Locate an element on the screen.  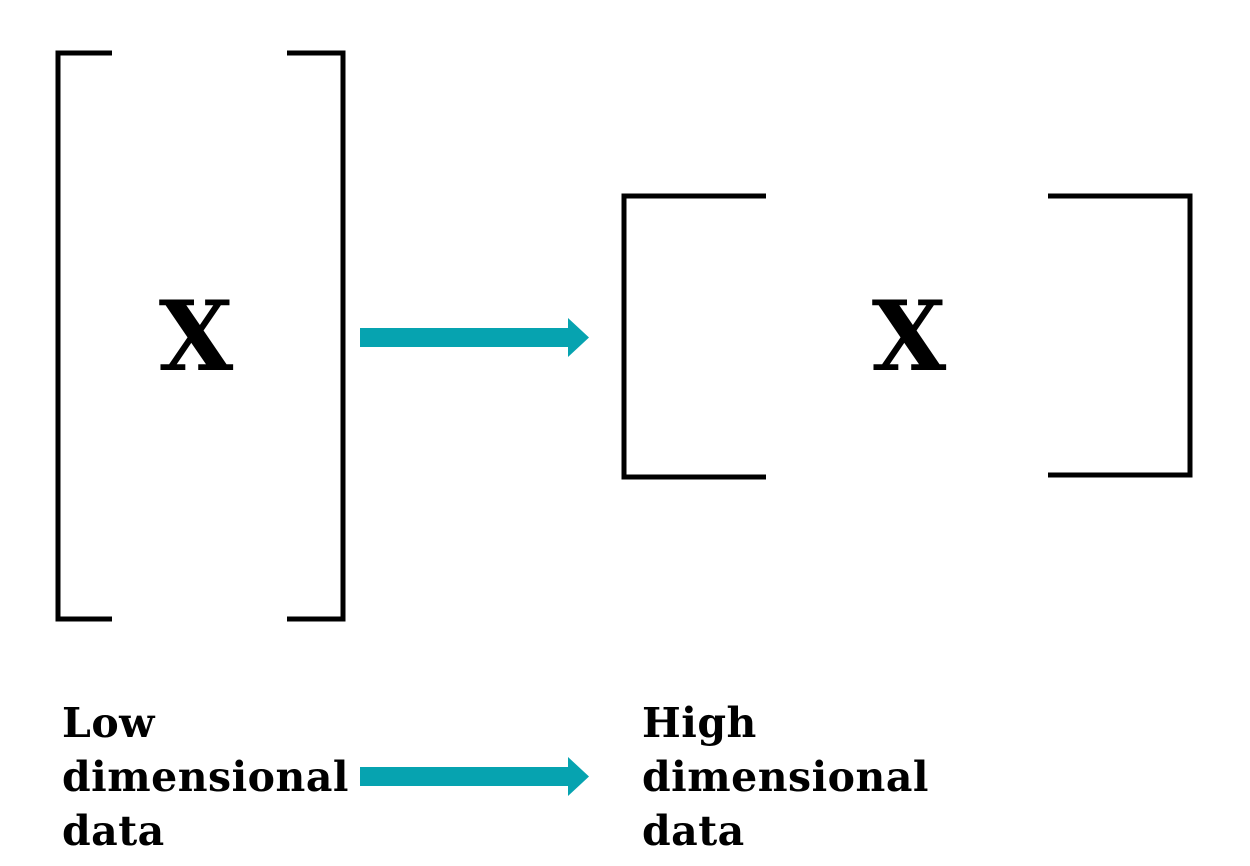
right-matrix-open-bracket is located at coordinates (693, 336).